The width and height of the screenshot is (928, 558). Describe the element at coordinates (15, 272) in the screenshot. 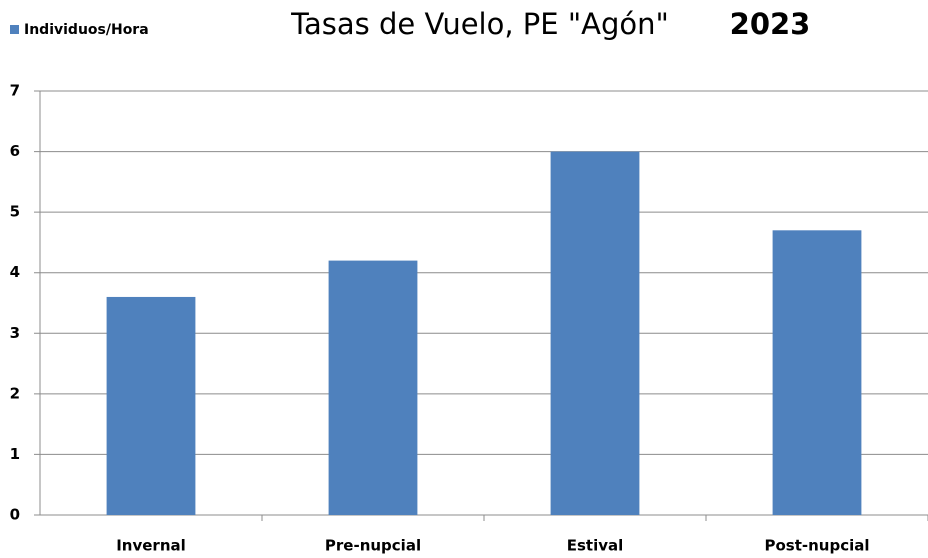

I see `y-tick-label: 4` at that location.